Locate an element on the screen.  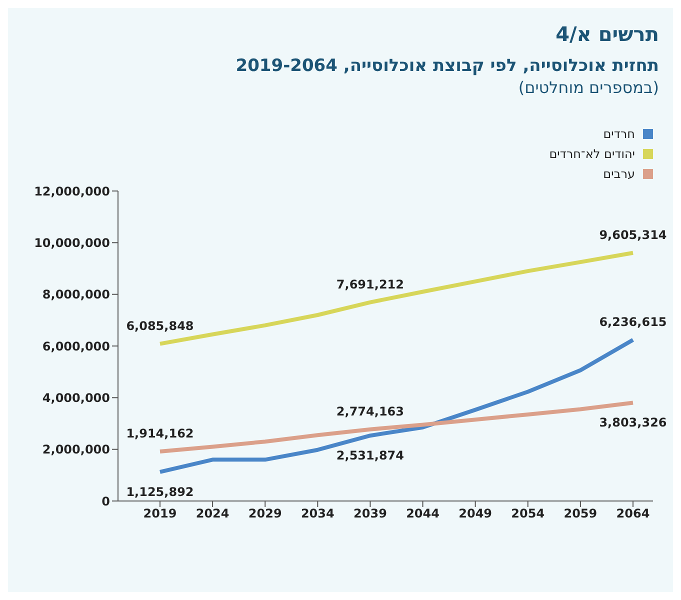
chart-subtitle: תחזית אוכלוסייה, לפי קבוצת אוכלוסייה, 2019-2064 is located at coordinates (446, 66).